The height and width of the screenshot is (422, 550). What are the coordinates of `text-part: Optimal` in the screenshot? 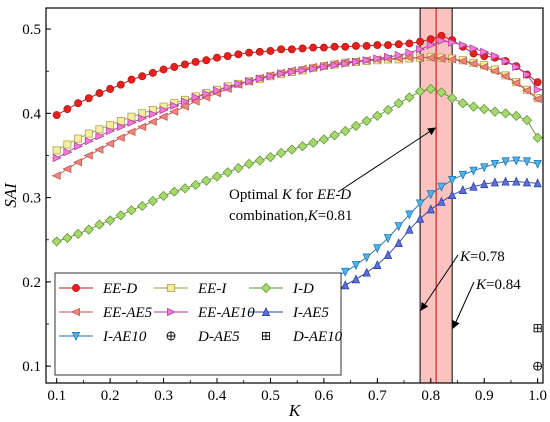 It's located at (255, 195).